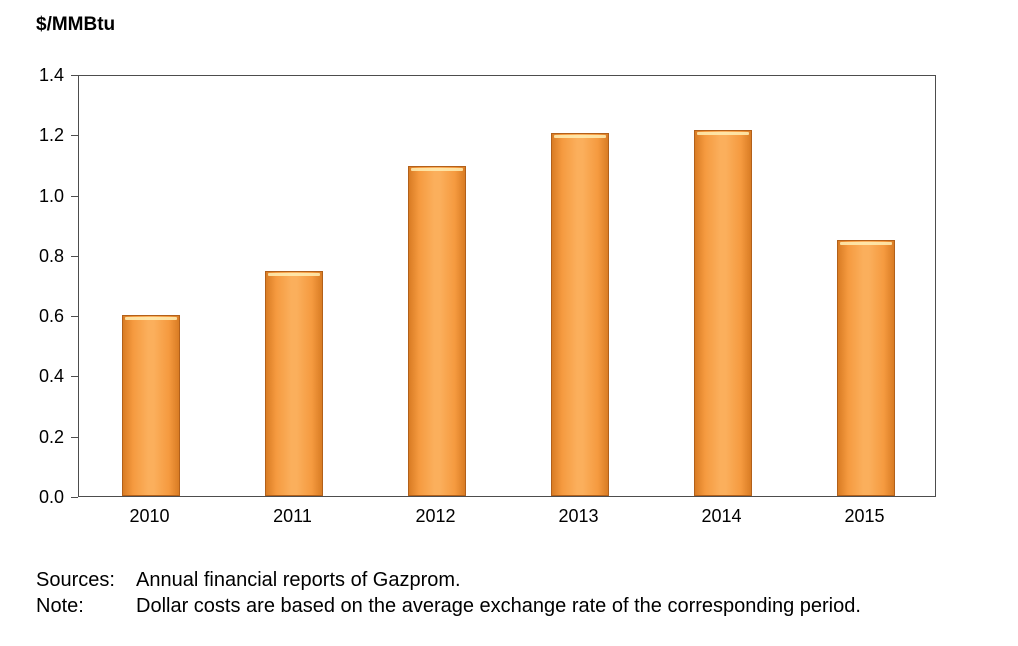 Image resolution: width=1018 pixels, height=646 pixels. Describe the element at coordinates (723, 313) in the screenshot. I see `bar-2014` at that location.